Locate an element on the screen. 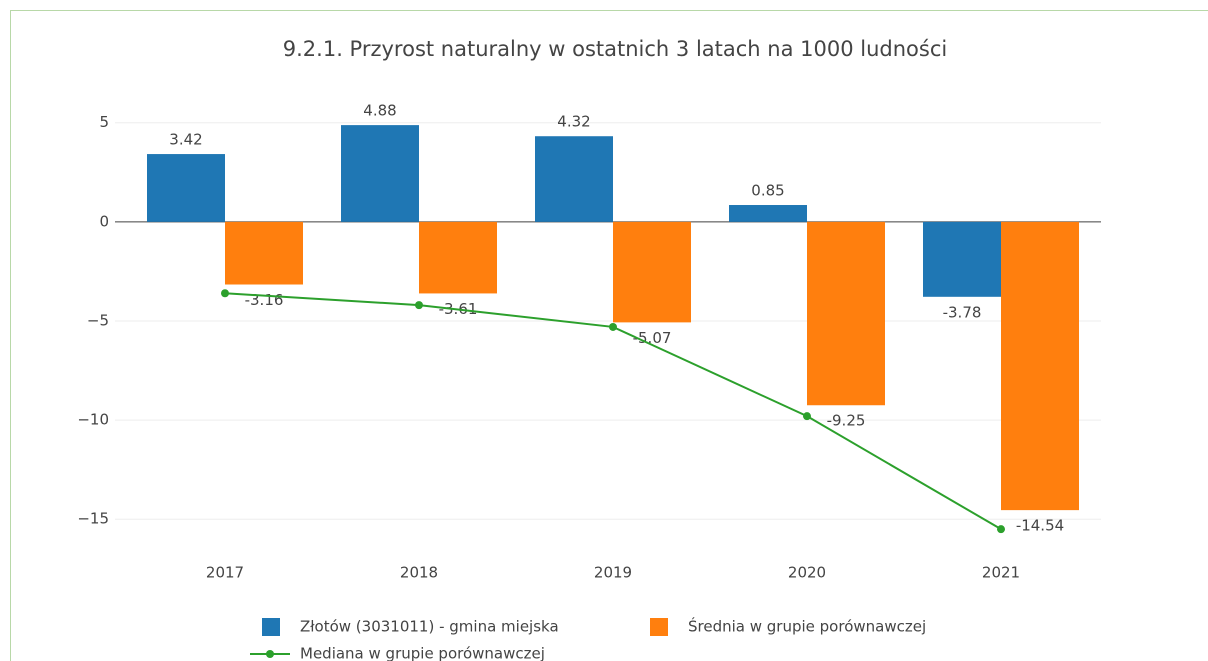 This screenshot has width=1208, height=661. data-label: 3.42 is located at coordinates (185, 140).